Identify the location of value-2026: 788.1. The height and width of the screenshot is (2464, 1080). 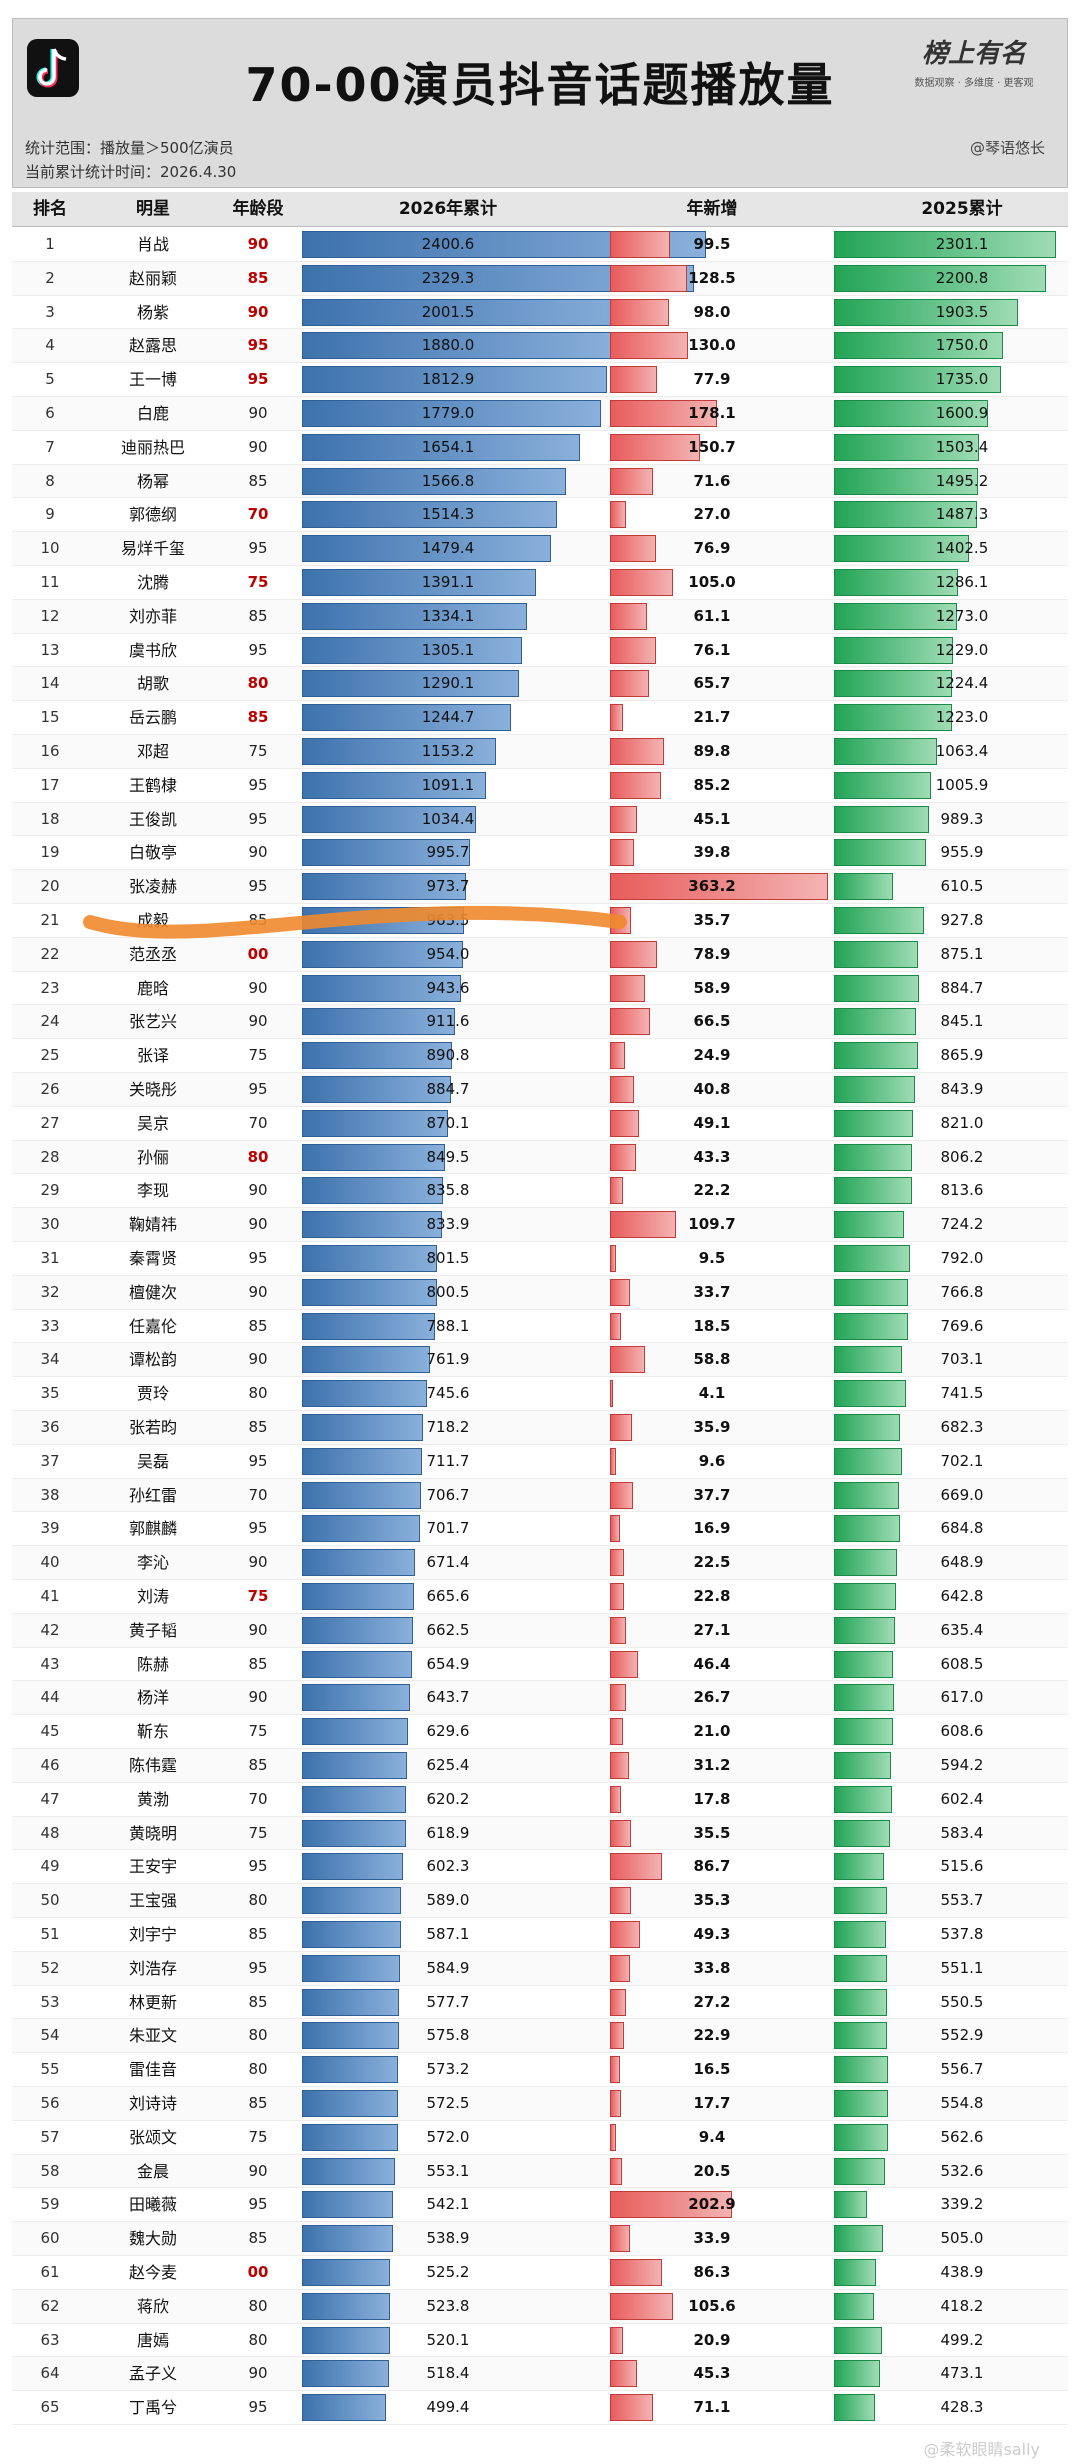
(448, 1325).